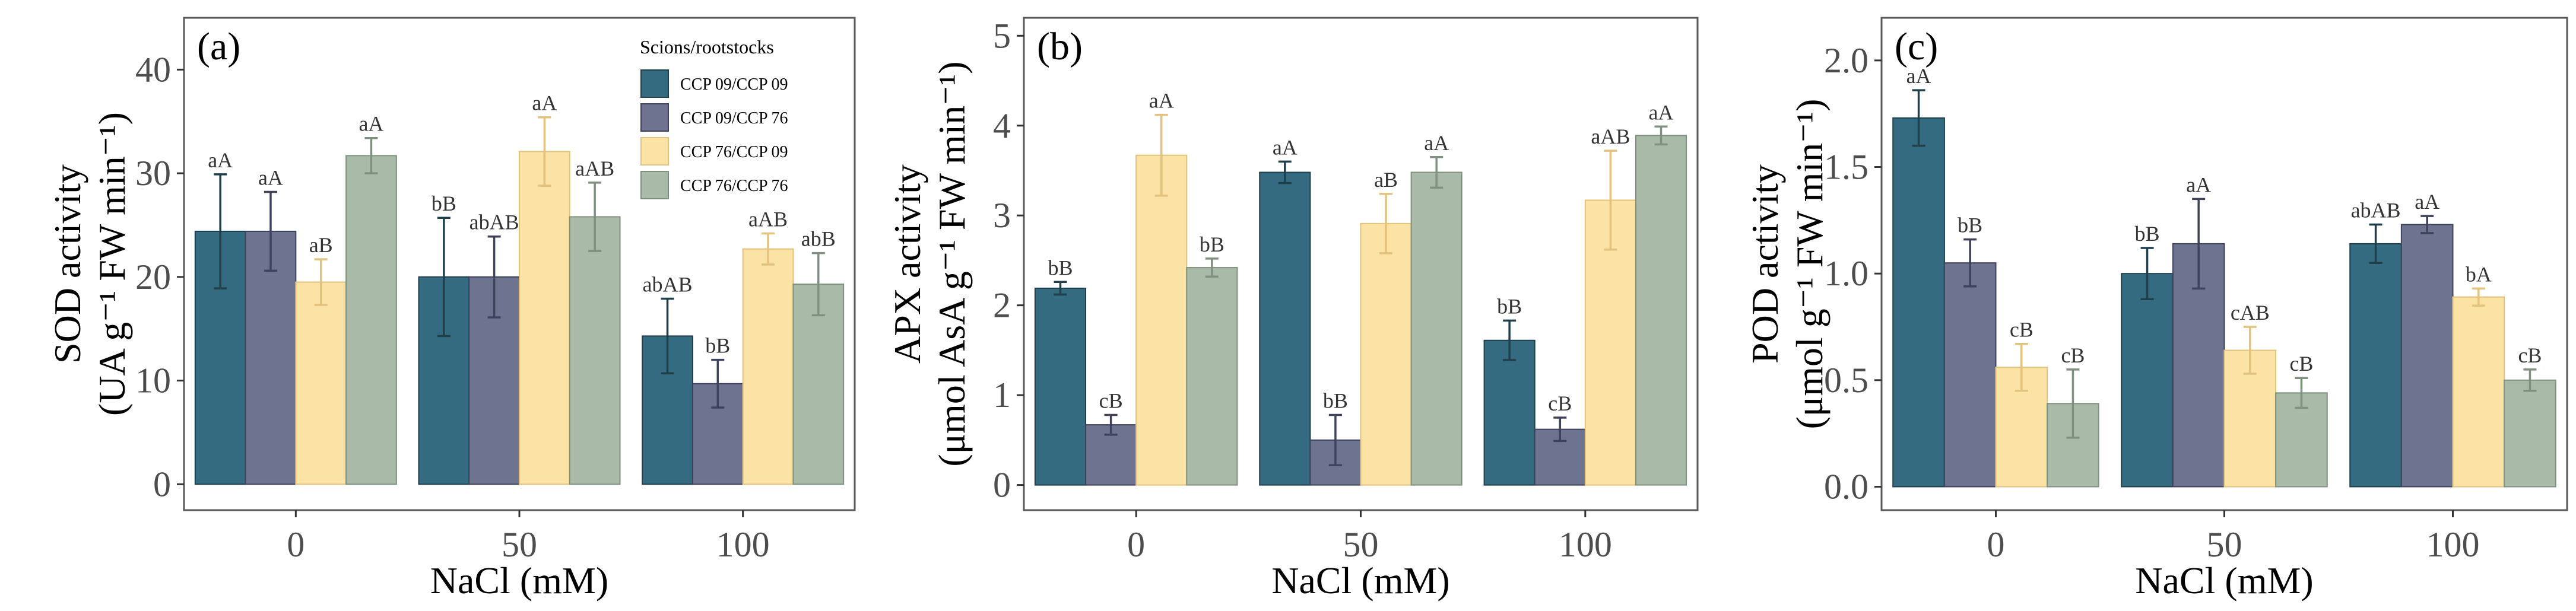 This screenshot has width=2576, height=611. Describe the element at coordinates (1002, 215) in the screenshot. I see `y-tick-label: 3` at that location.